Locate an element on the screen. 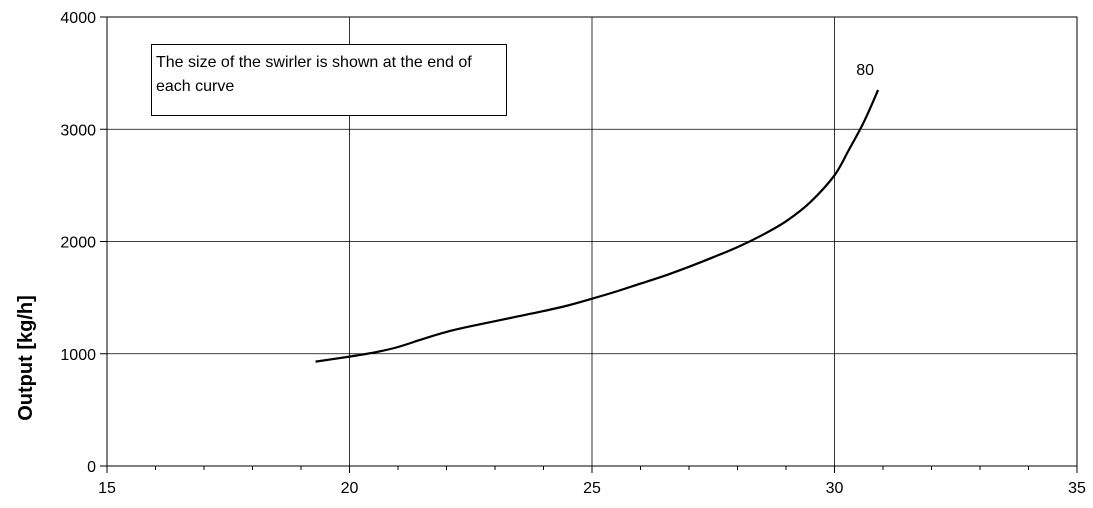 The height and width of the screenshot is (508, 1093). y-axis-title: Output [kg/h] is located at coordinates (26, 358).